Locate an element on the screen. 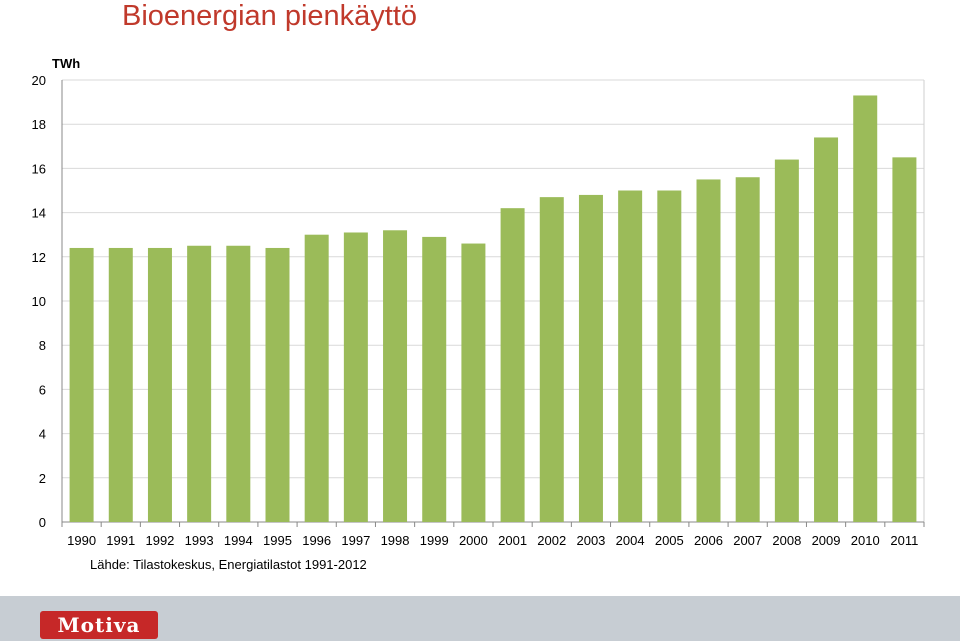 Image resolution: width=960 pixels, height=641 pixels. y-tick-label: 6 is located at coordinates (42, 389).